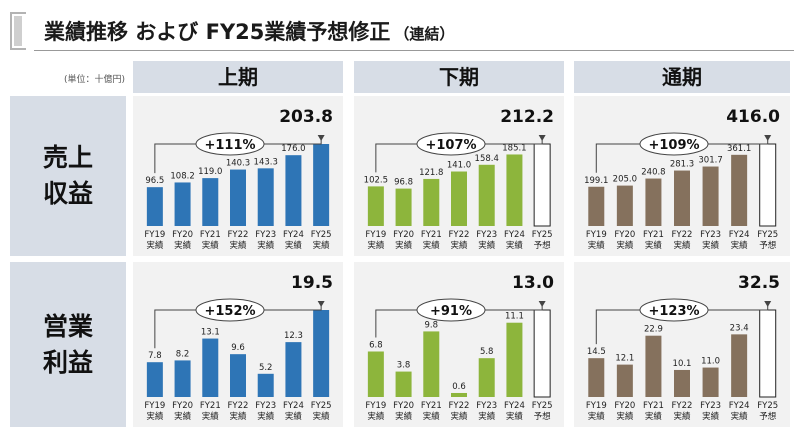 This screenshot has width=800, height=435. Describe the element at coordinates (404, 366) in the screenshot. I see `bar-value-label: 3.8` at that location.